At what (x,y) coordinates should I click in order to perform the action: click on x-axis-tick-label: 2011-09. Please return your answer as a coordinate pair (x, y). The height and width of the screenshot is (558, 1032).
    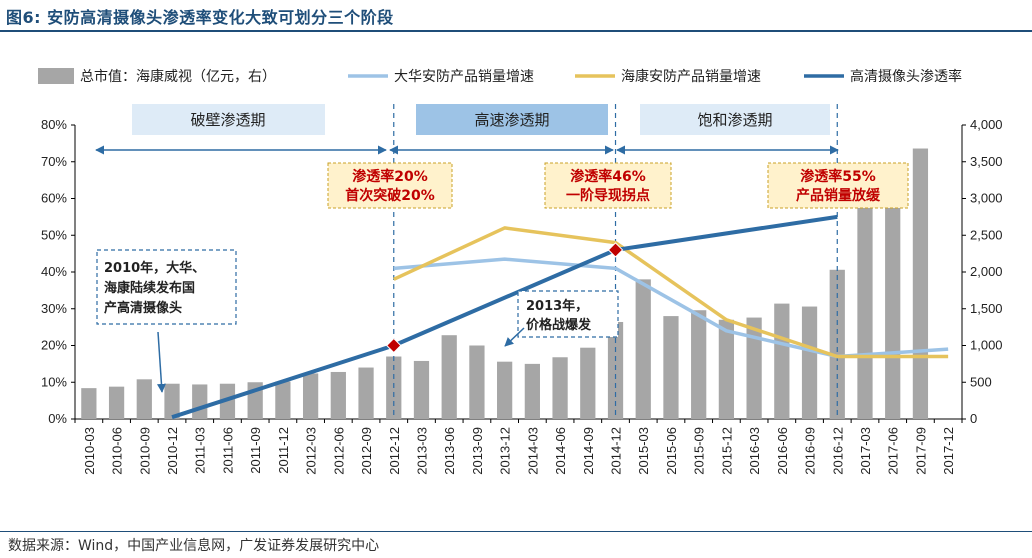
    Looking at the image, I should click on (255, 450).